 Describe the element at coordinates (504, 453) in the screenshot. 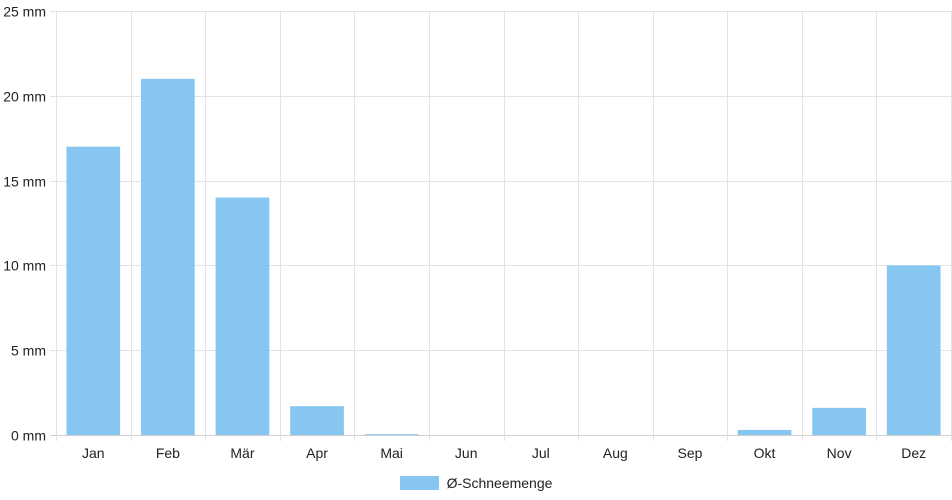

I see `x-axis-tick-labels: Jan Feb Mär Apr Mai Jun Jul Aug Sep Okt Nov Dez` at that location.